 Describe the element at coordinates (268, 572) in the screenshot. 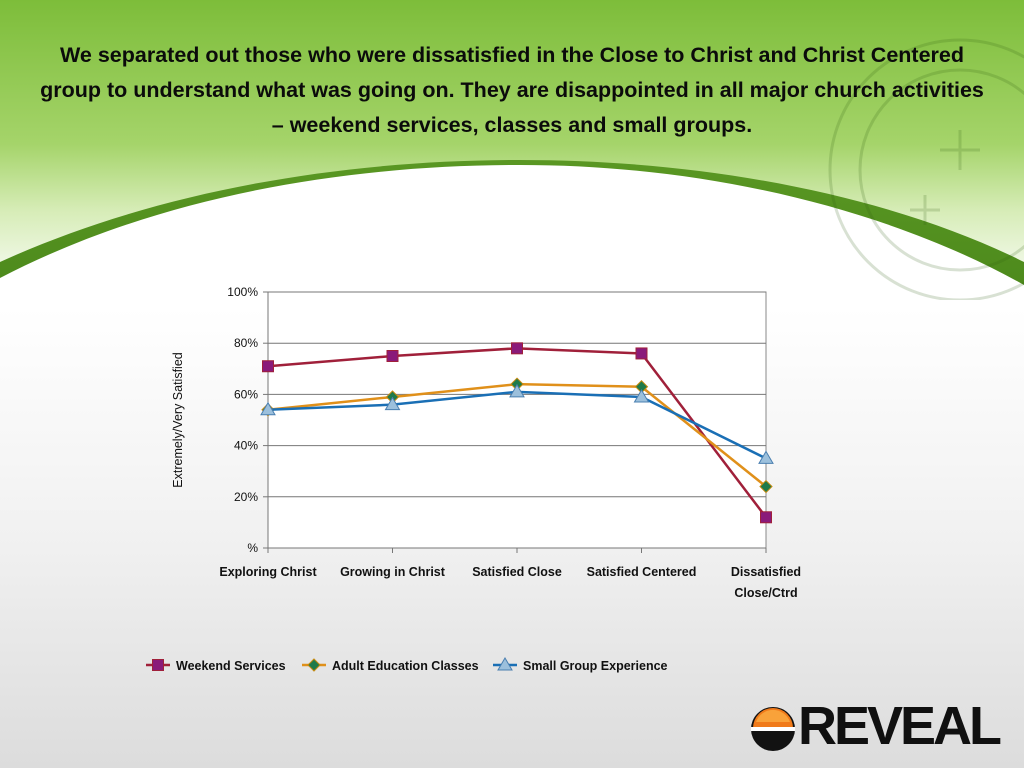

I see `x-tick-label: Exploring Christ` at that location.